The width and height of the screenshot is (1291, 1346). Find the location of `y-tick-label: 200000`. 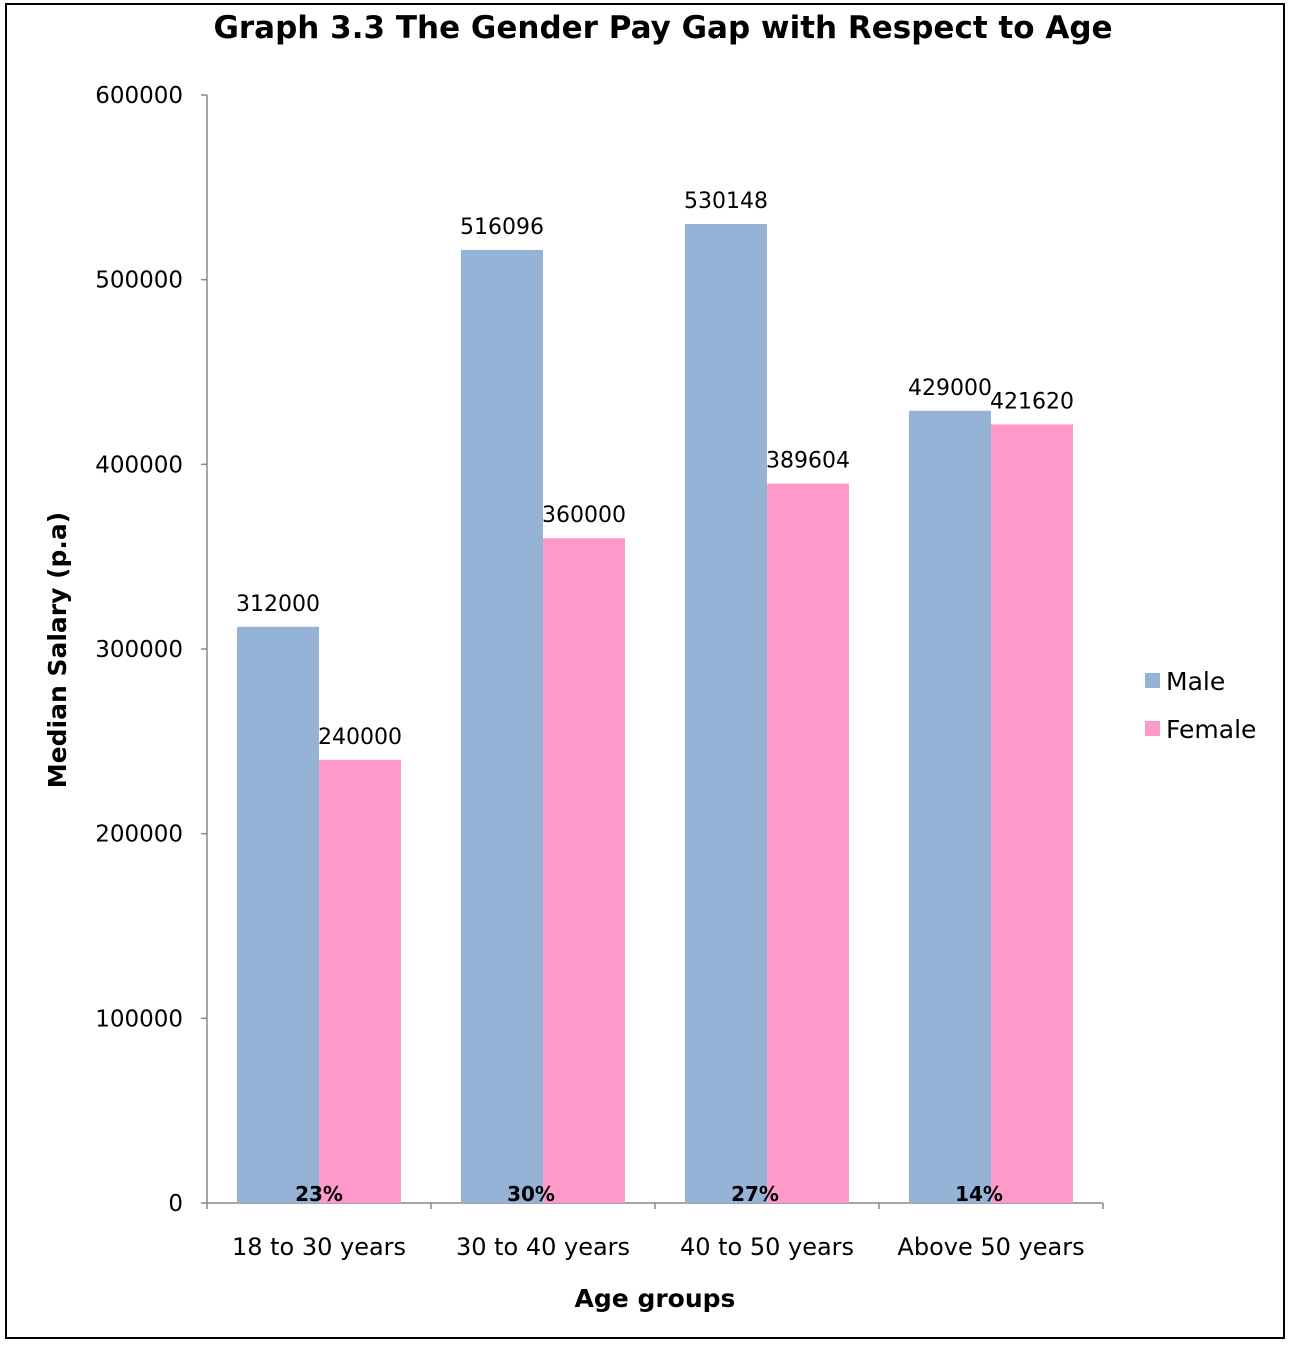

y-tick-label: 200000 is located at coordinates (139, 835).